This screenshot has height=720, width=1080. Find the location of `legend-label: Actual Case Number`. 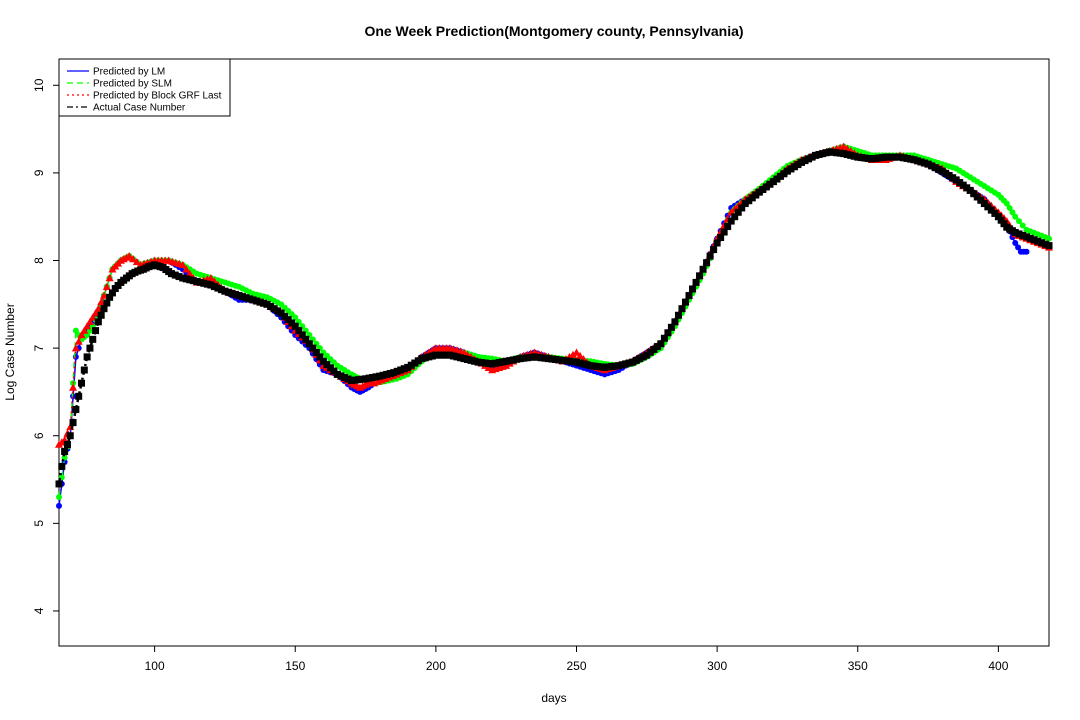

legend-label: Actual Case Number is located at coordinates (139, 108).